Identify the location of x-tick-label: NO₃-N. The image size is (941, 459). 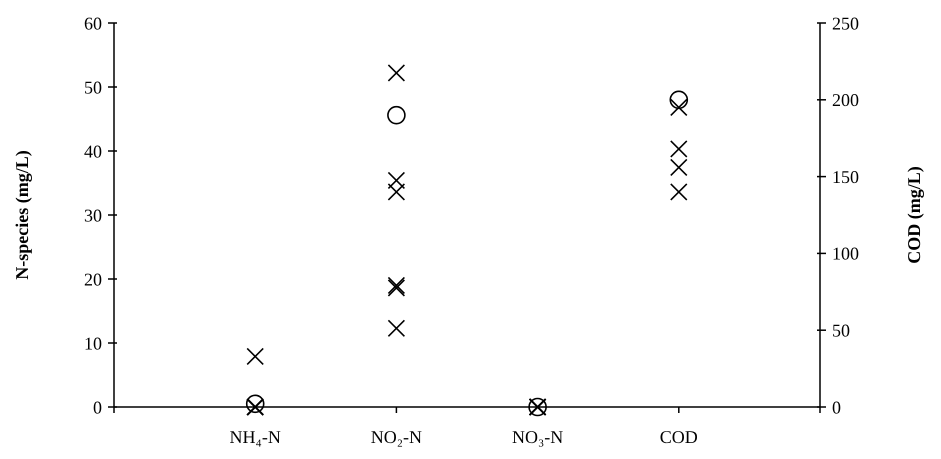
(538, 437).